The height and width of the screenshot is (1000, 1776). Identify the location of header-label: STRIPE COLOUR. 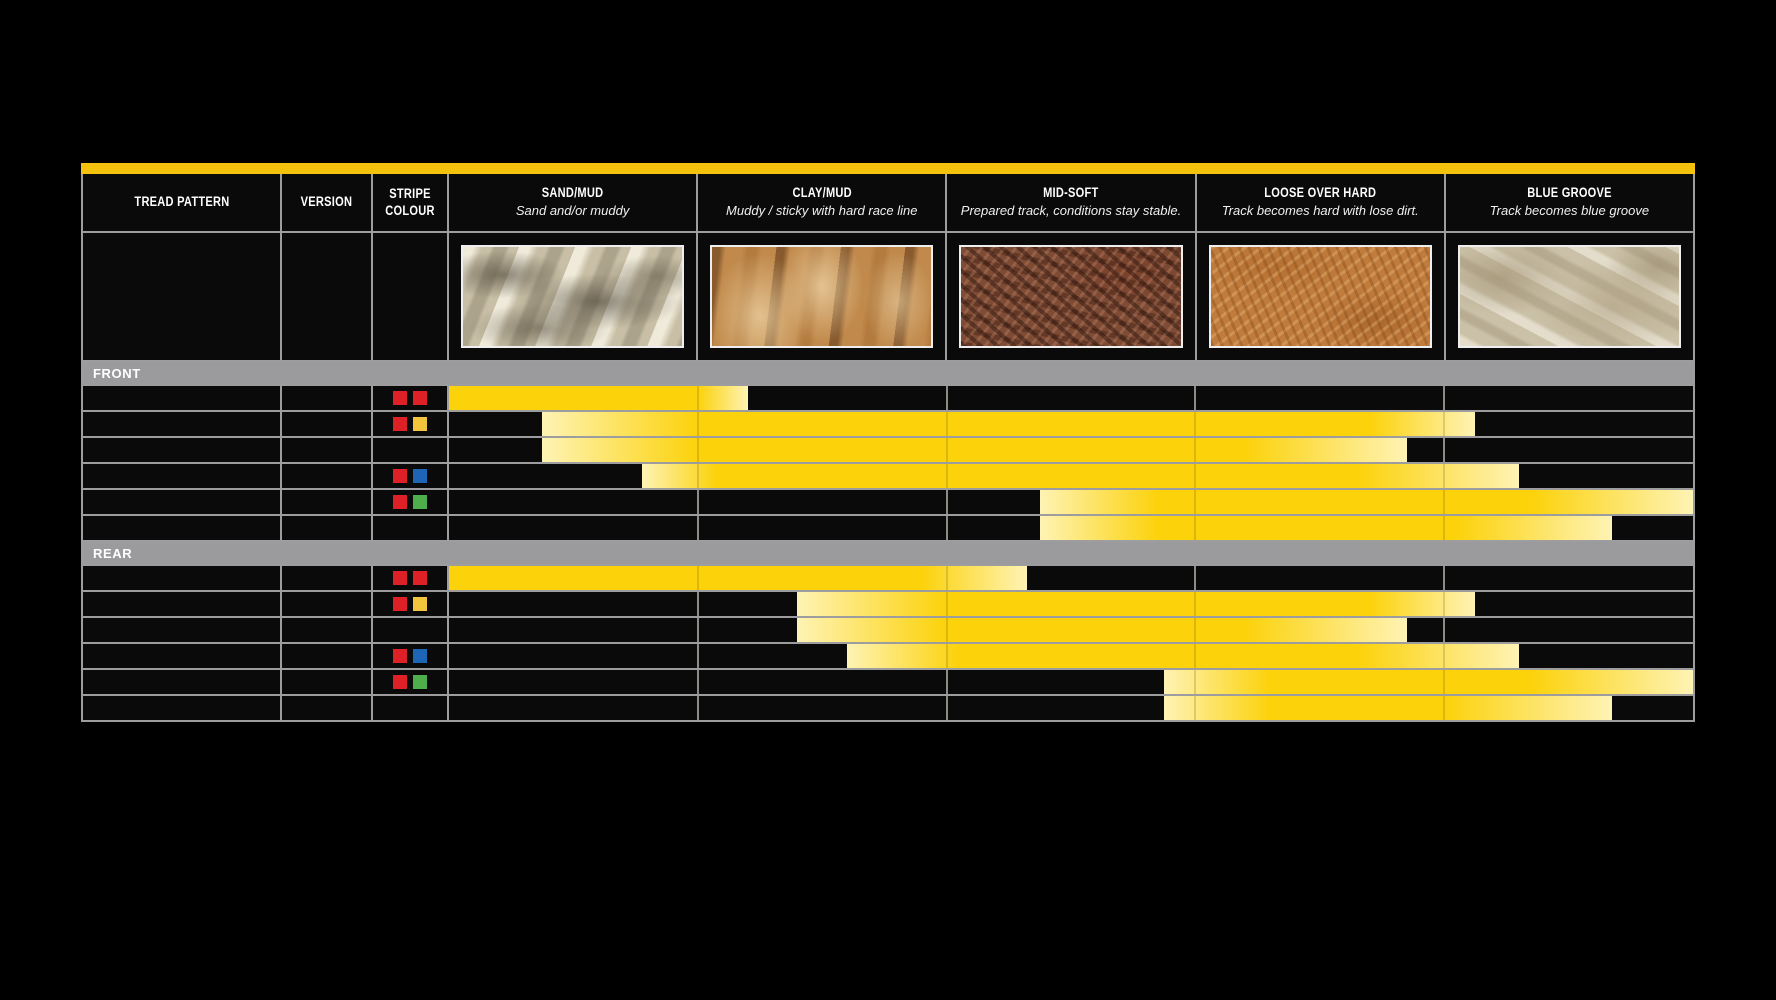
(410, 202).